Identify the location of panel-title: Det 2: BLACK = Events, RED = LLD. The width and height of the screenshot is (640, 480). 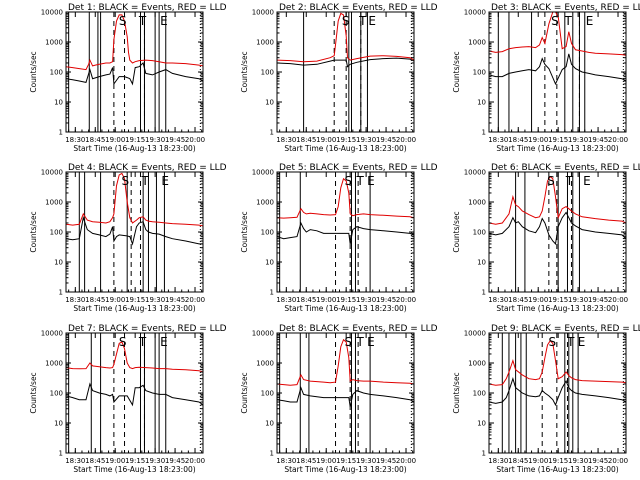
(358, 8).